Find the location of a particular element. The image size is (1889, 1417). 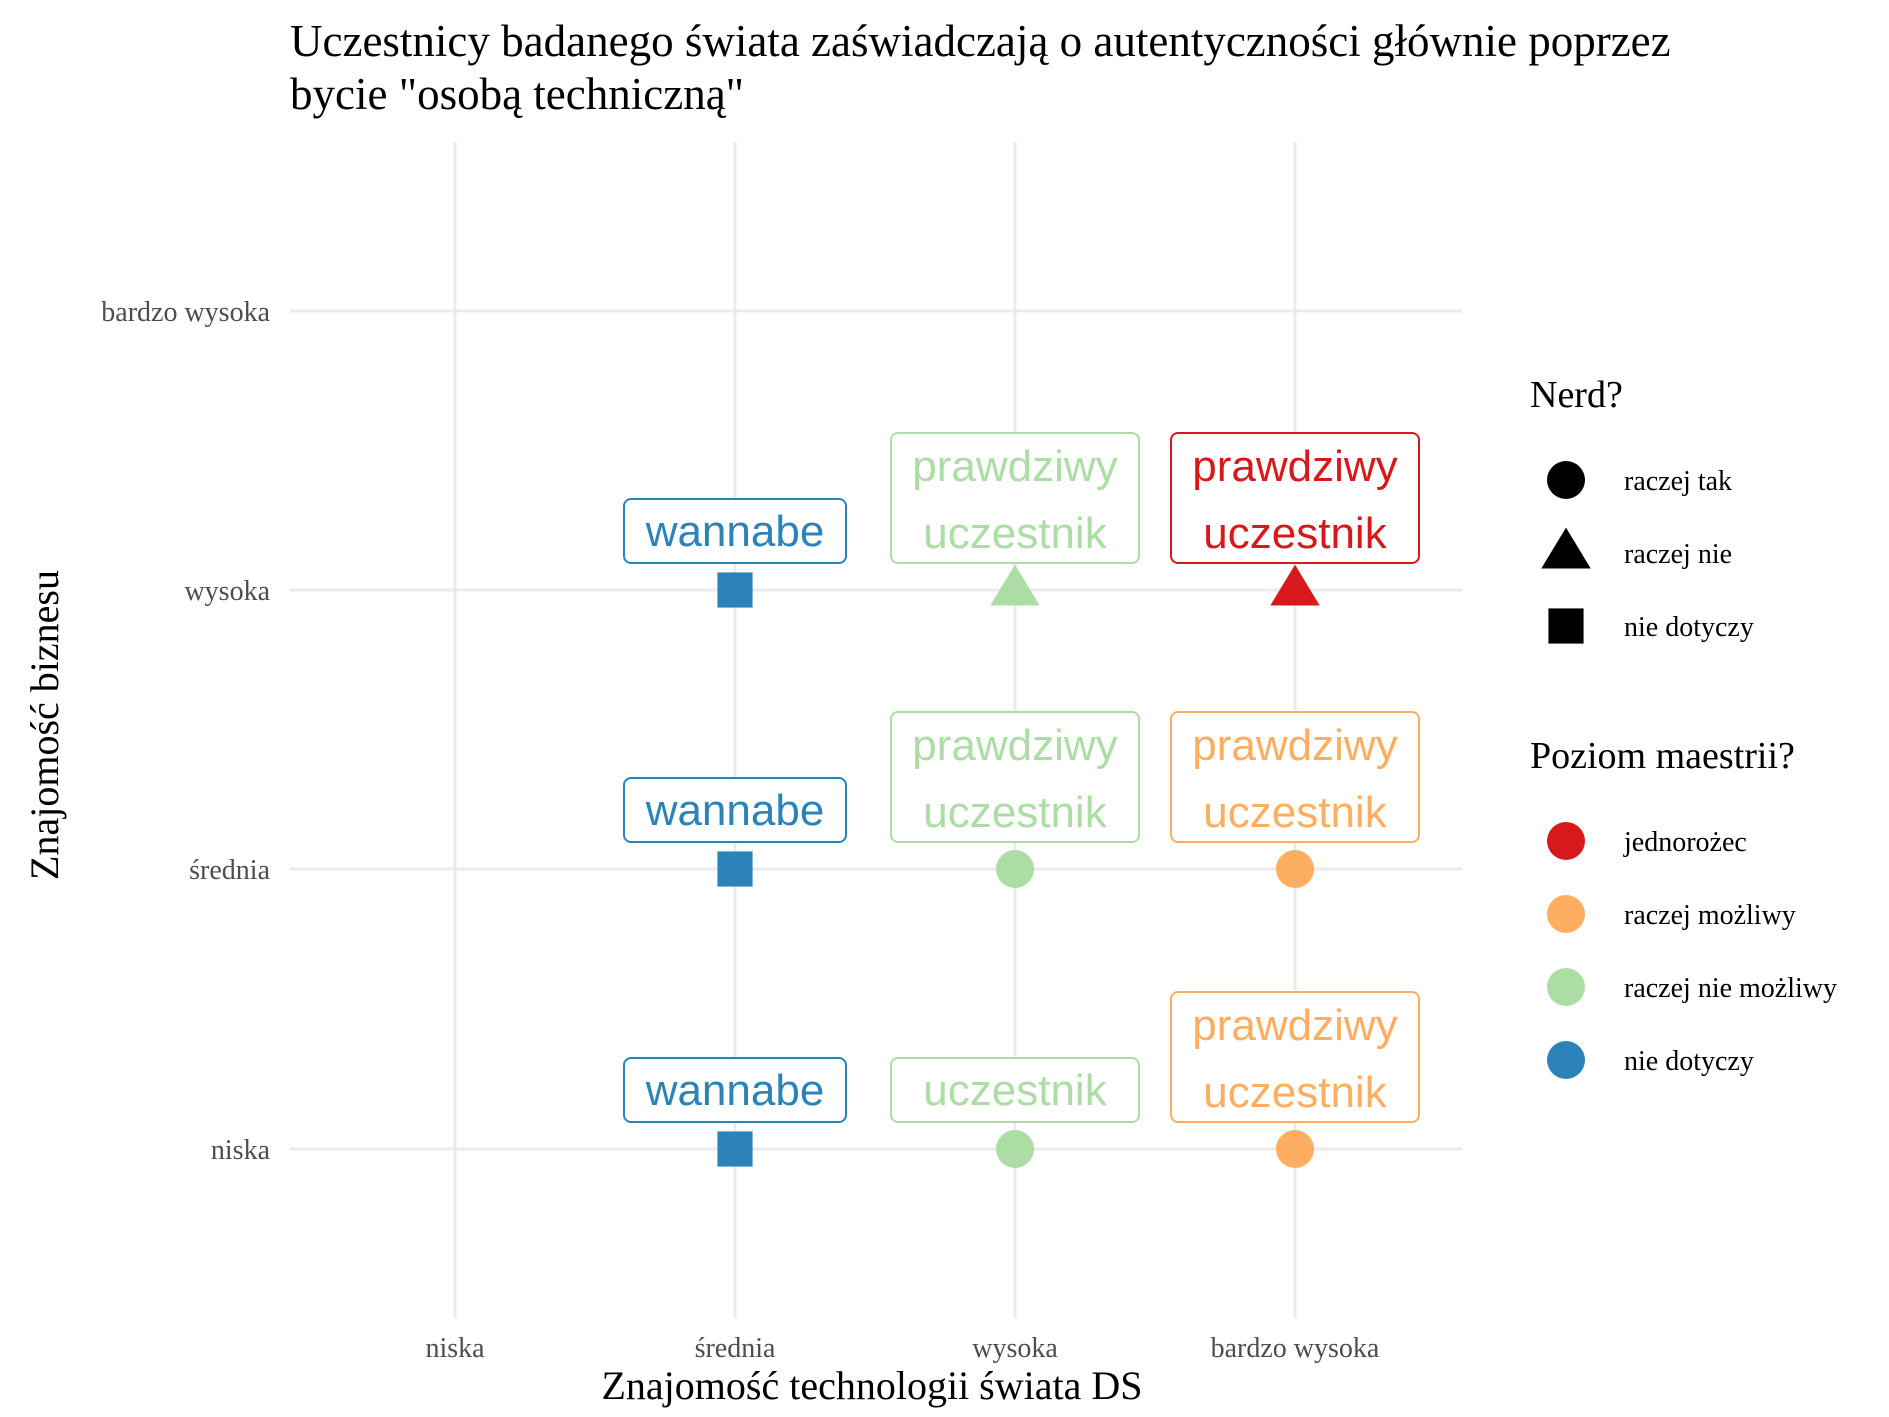

legend-label: jednorożec is located at coordinates (1685, 842).